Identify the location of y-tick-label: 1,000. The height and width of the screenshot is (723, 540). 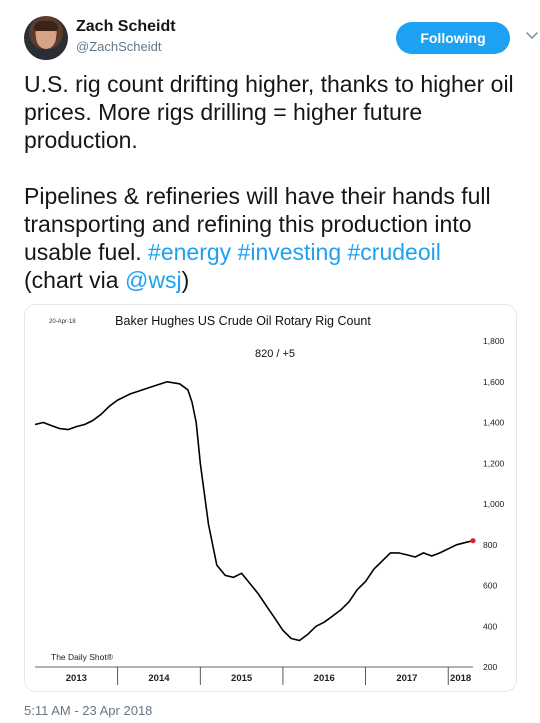
(494, 504).